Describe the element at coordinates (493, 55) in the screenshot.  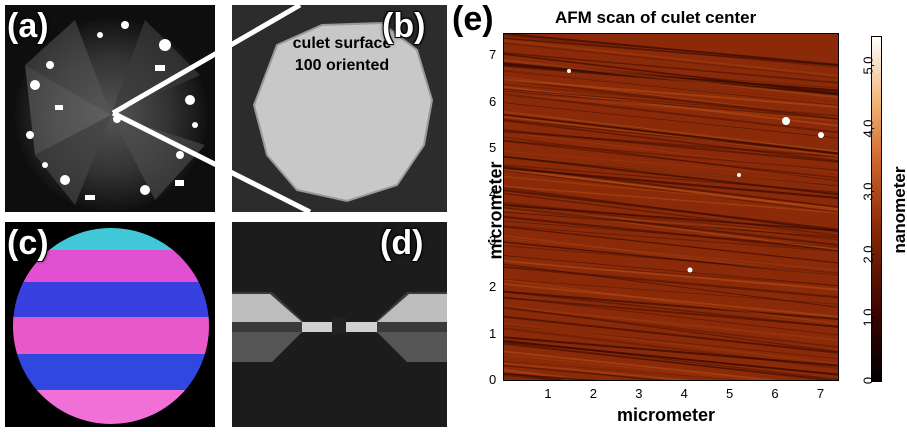
I see `y-tick-label: 7` at that location.